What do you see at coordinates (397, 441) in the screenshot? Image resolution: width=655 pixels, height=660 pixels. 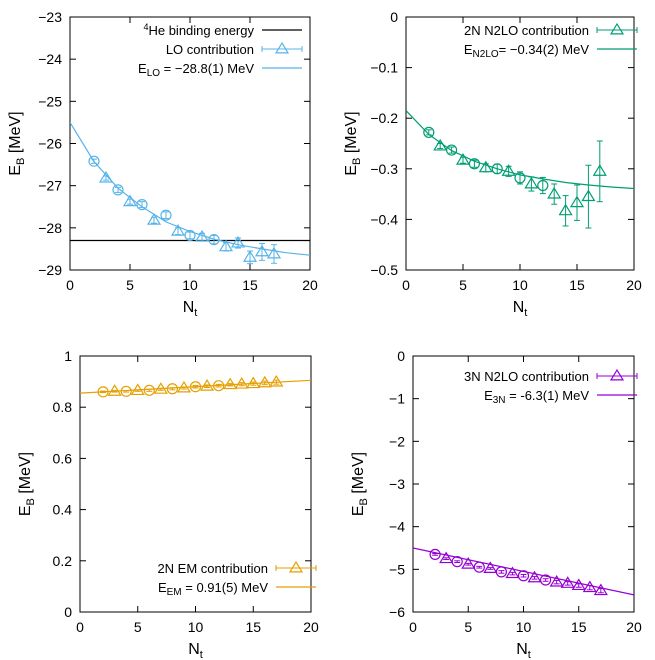 I see `y-tick-label: −2` at bounding box center [397, 441].